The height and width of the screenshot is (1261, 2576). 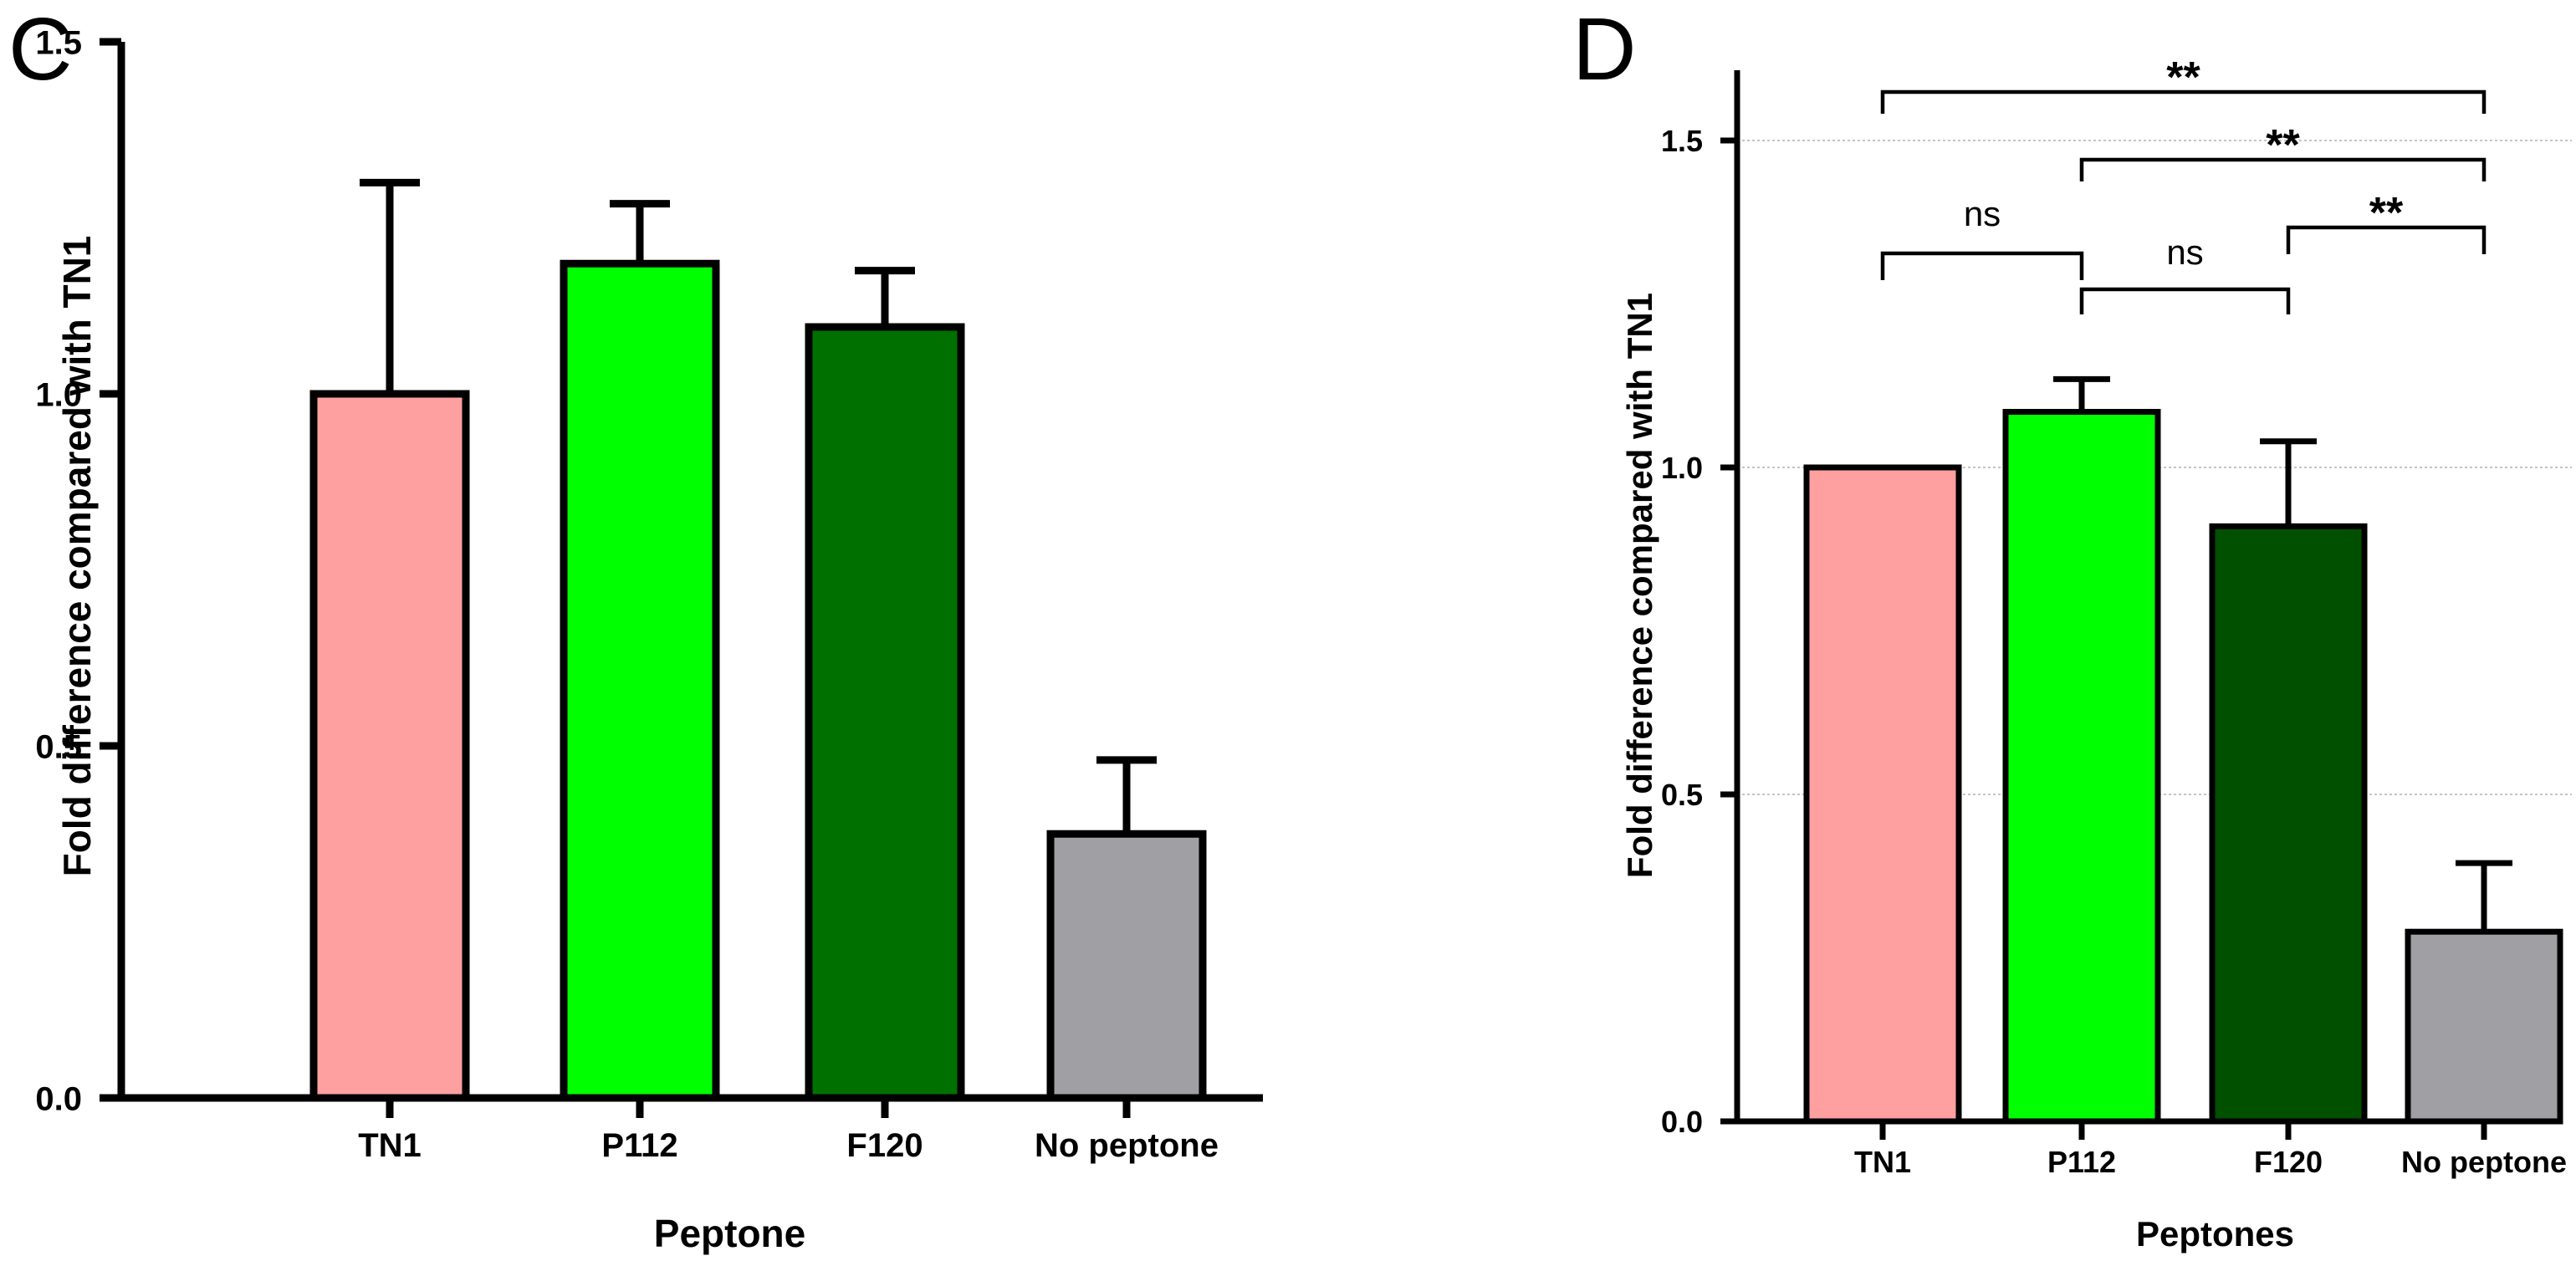 I want to click on panel-d-x-axis-title: Peptones, so click(x=2215, y=1233).